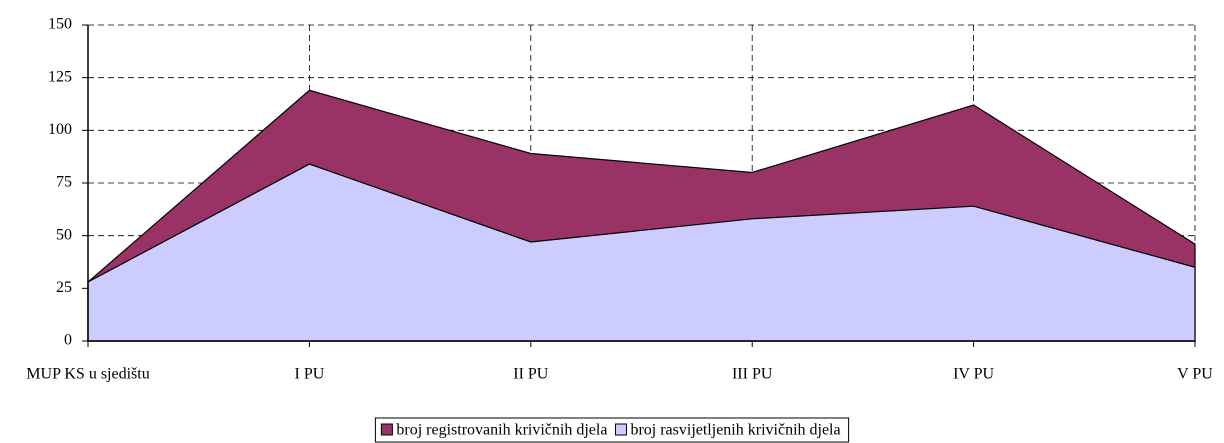  I want to click on y-tick-label: 50, so click(64, 234).